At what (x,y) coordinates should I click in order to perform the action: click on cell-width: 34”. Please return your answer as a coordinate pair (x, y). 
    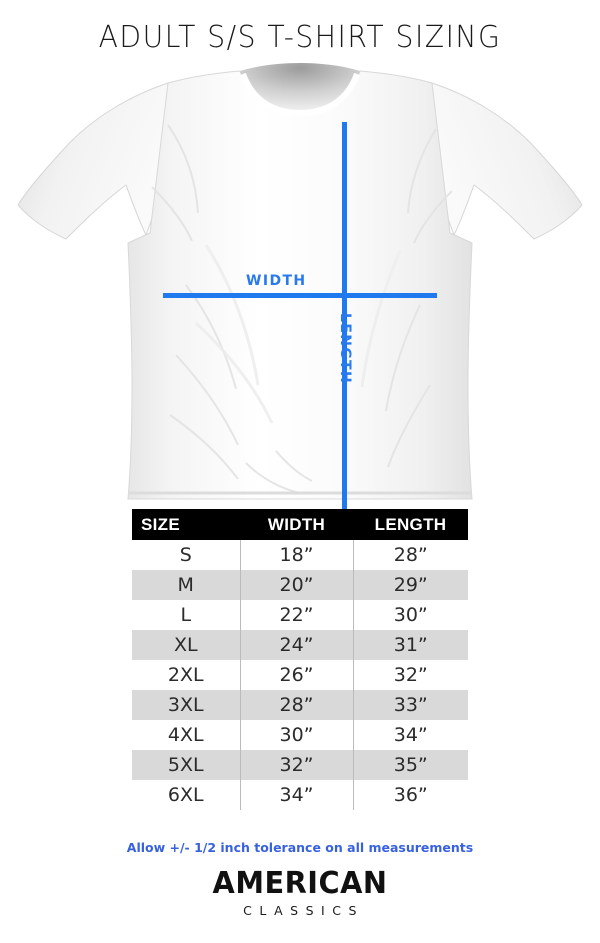
    Looking at the image, I should click on (297, 795).